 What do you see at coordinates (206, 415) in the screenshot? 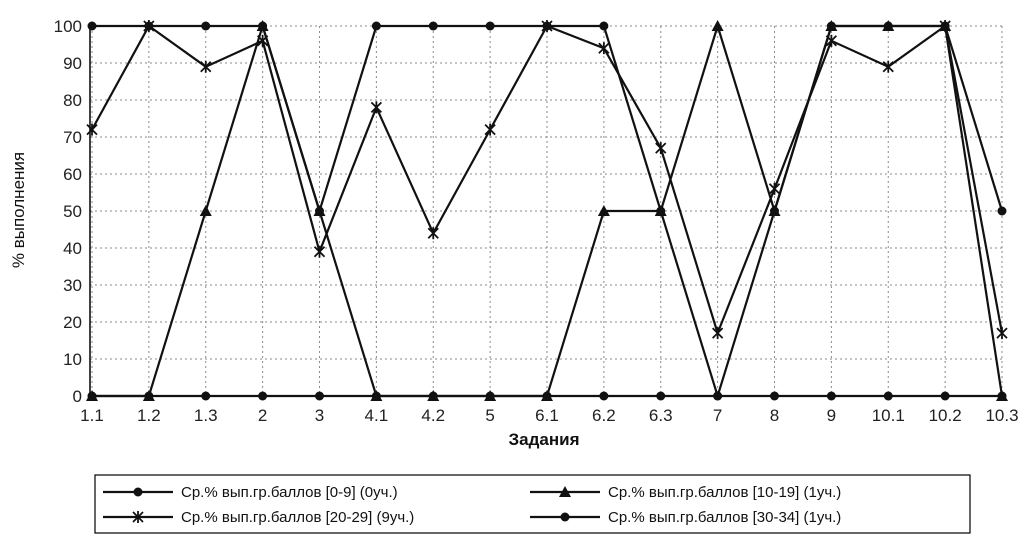
I see `x-tick-label: 1.3` at bounding box center [206, 415].